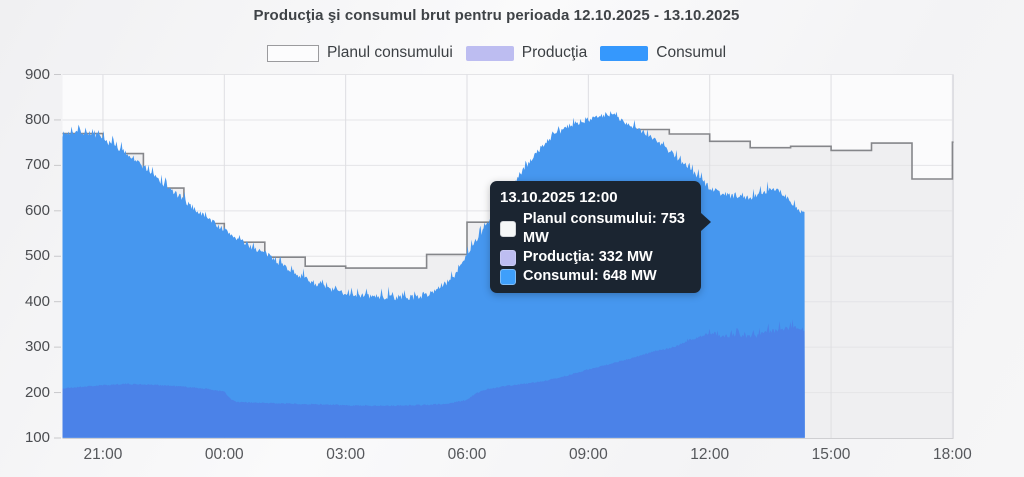 This screenshot has width=1024, height=477. I want to click on consumul-swatch-icon, so click(624, 53).